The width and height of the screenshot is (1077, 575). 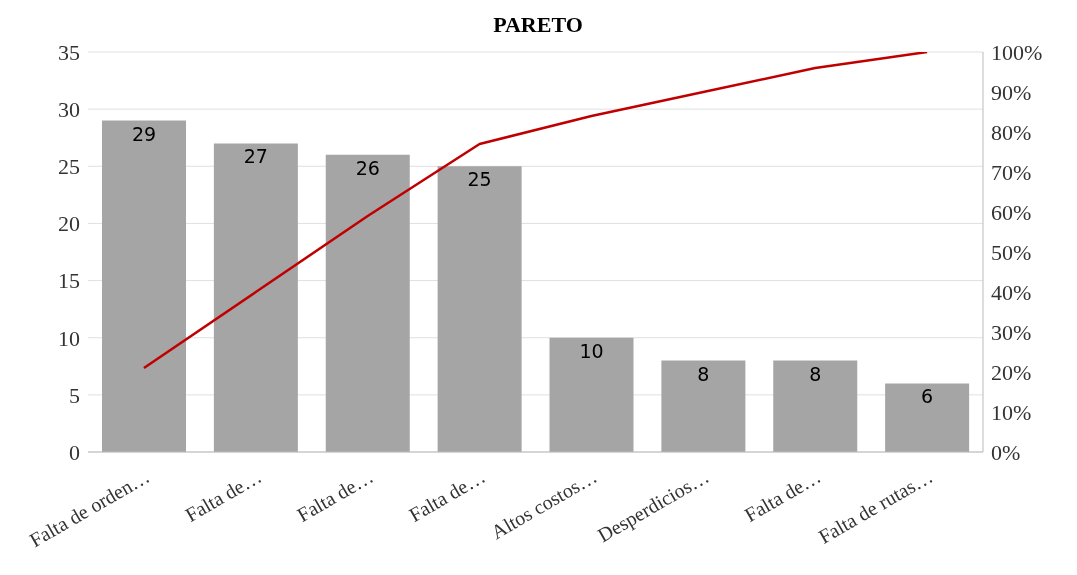 What do you see at coordinates (927, 396) in the screenshot?
I see `data-label: 6` at bounding box center [927, 396].